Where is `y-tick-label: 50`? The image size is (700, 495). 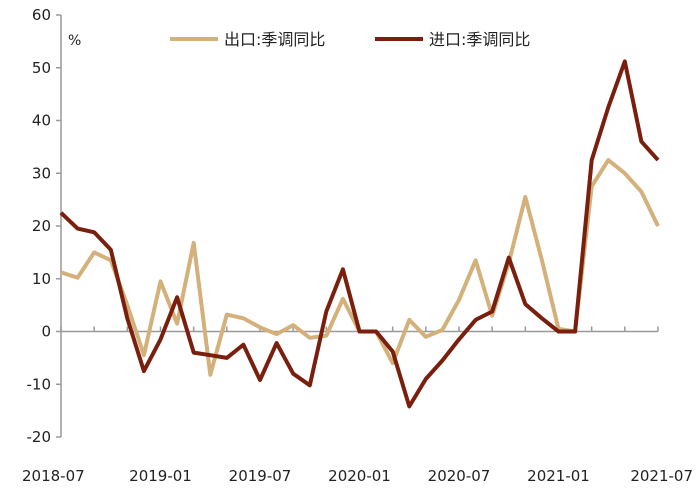
y-tick-label: 50 is located at coordinates (41, 68).